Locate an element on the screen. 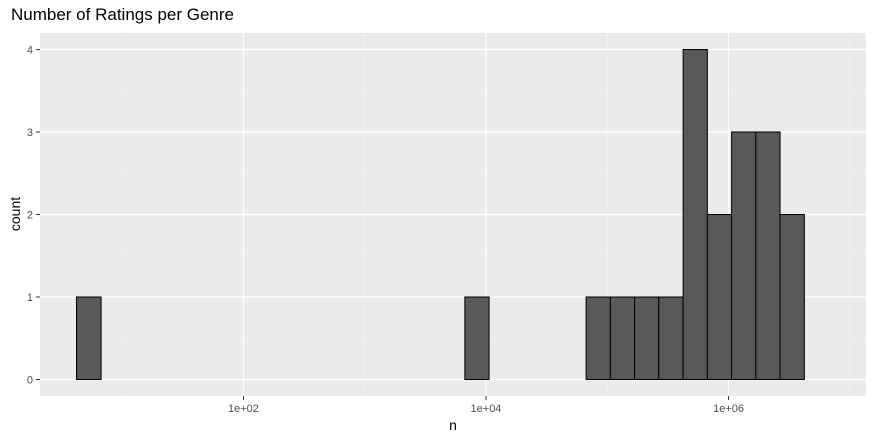 The image size is (874, 439). y-tick-label: 3 is located at coordinates (30, 133).